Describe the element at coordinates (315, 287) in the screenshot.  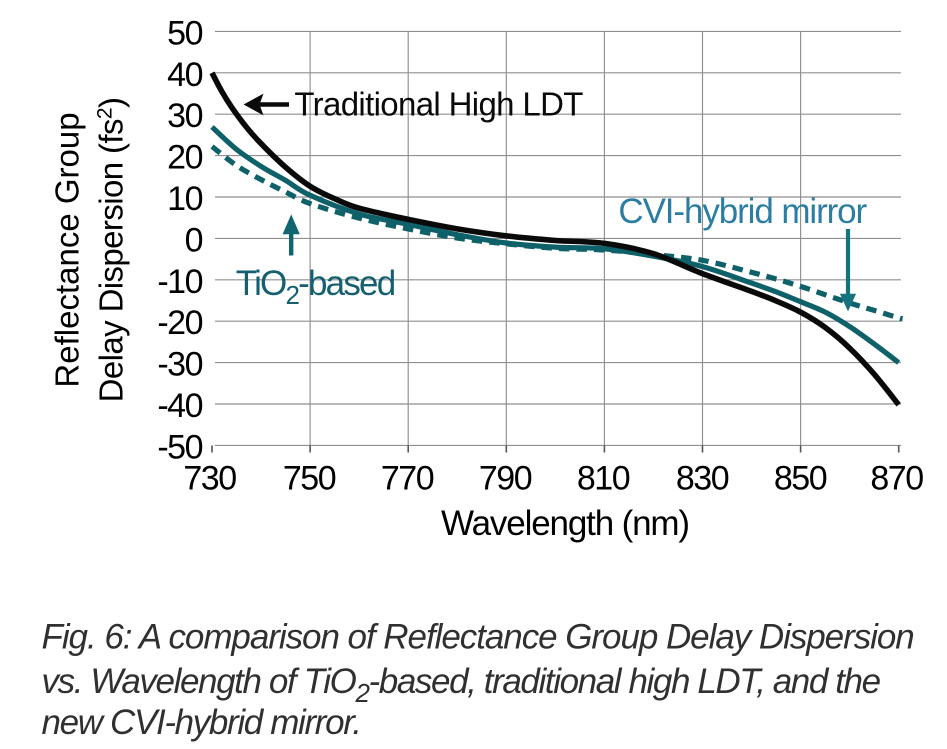
I see `svg-text: TiO2-based` at that location.